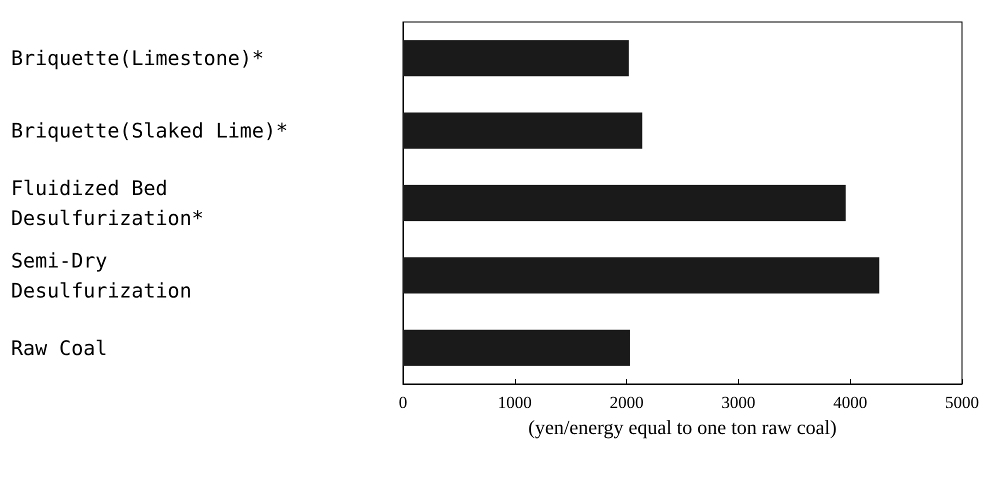 The height and width of the screenshot is (484, 998). What do you see at coordinates (682, 428) in the screenshot?
I see `x-axis-title: (yen/energy equal to one ton raw coal)` at bounding box center [682, 428].